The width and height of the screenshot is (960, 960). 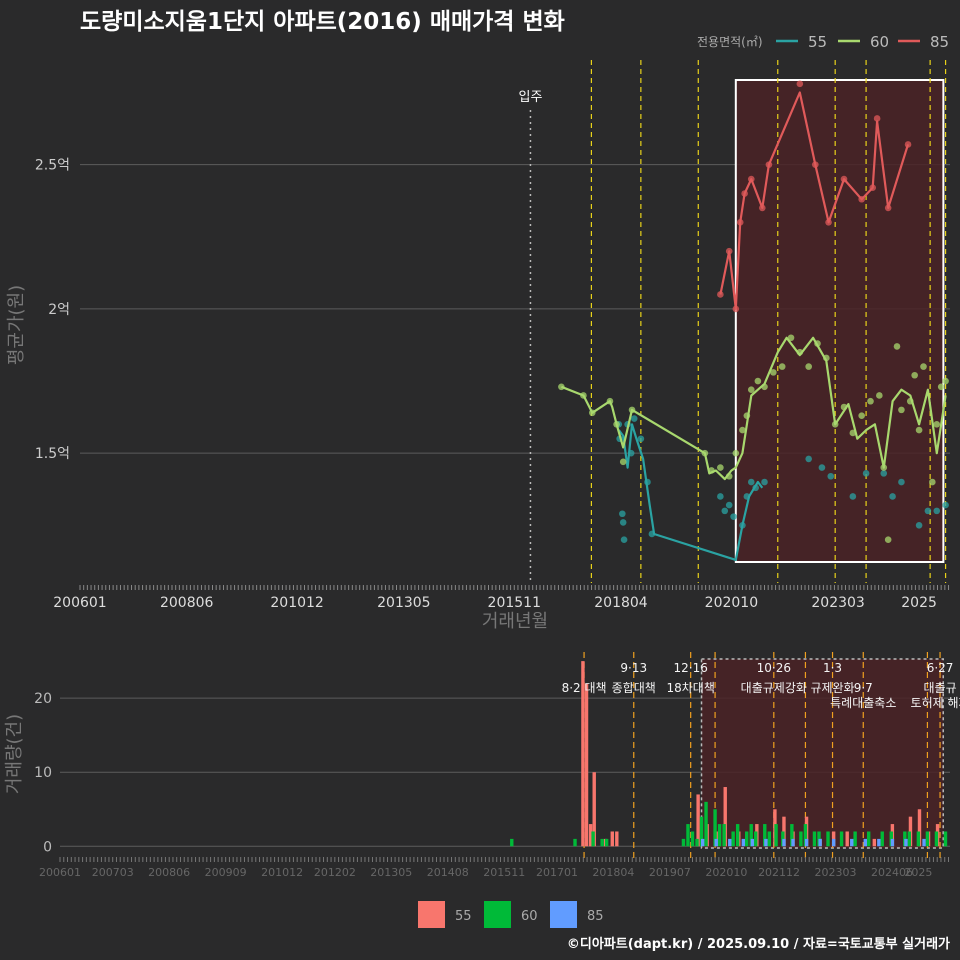 I want to click on policy-annotation: 9·13, so click(x=633, y=668).